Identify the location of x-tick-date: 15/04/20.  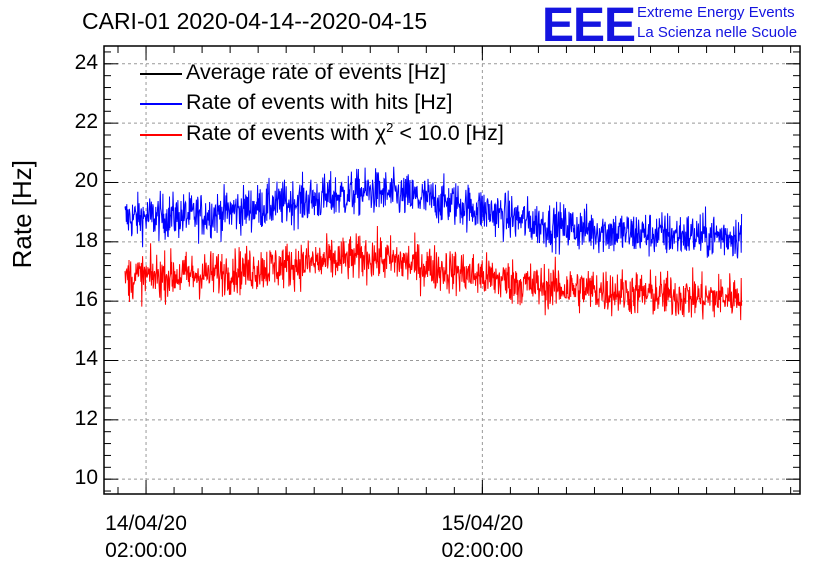
(482, 523).